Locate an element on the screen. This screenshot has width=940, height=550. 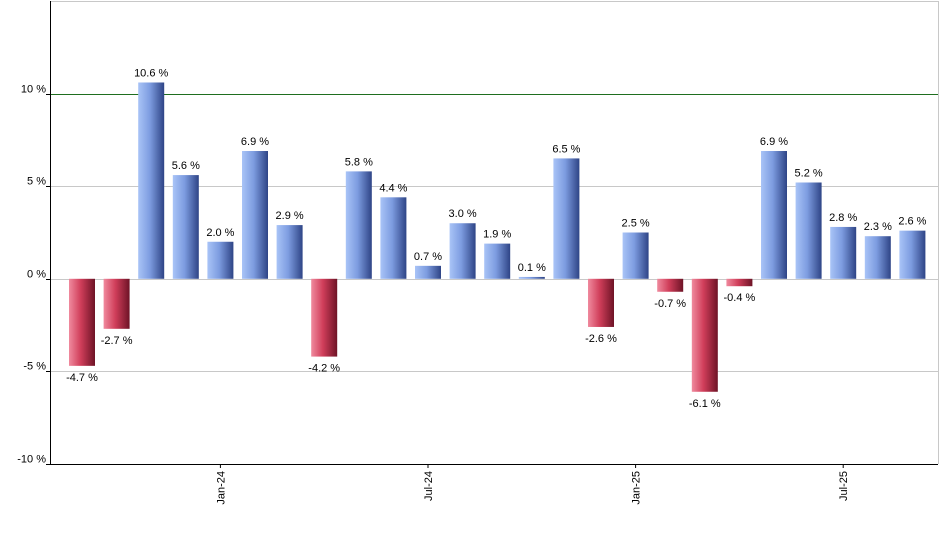
bar-value-label: 5.2 % is located at coordinates (809, 173).